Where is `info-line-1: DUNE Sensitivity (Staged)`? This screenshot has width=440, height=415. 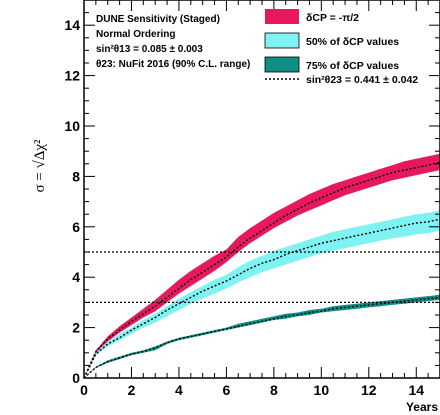 info-line-1: DUNE Sensitivity (Staged) is located at coordinates (158, 19).